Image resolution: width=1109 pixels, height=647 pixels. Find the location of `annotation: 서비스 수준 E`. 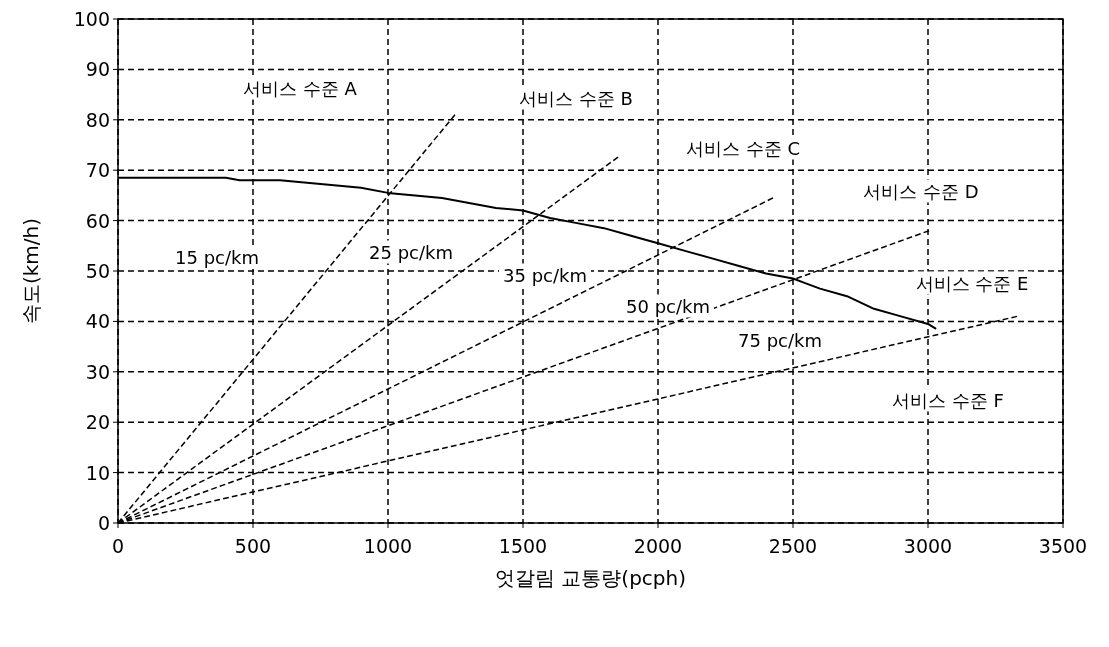

annotation: 서비스 수준 E is located at coordinates (972, 283).